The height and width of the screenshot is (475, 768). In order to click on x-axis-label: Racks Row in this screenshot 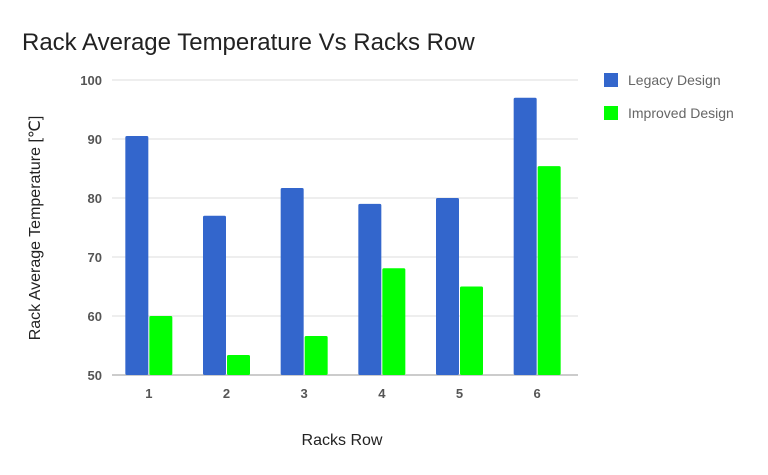, I will do `click(342, 440)`.